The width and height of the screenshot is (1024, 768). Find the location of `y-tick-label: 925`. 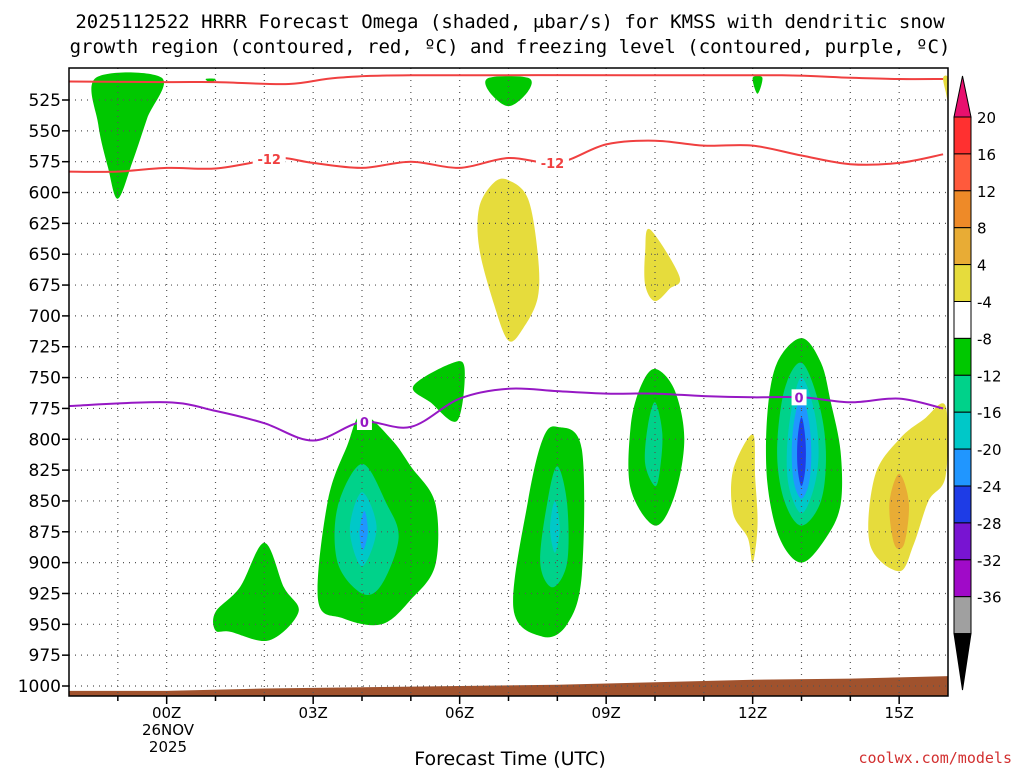

y-tick-label: 925 is located at coordinates (45, 594).